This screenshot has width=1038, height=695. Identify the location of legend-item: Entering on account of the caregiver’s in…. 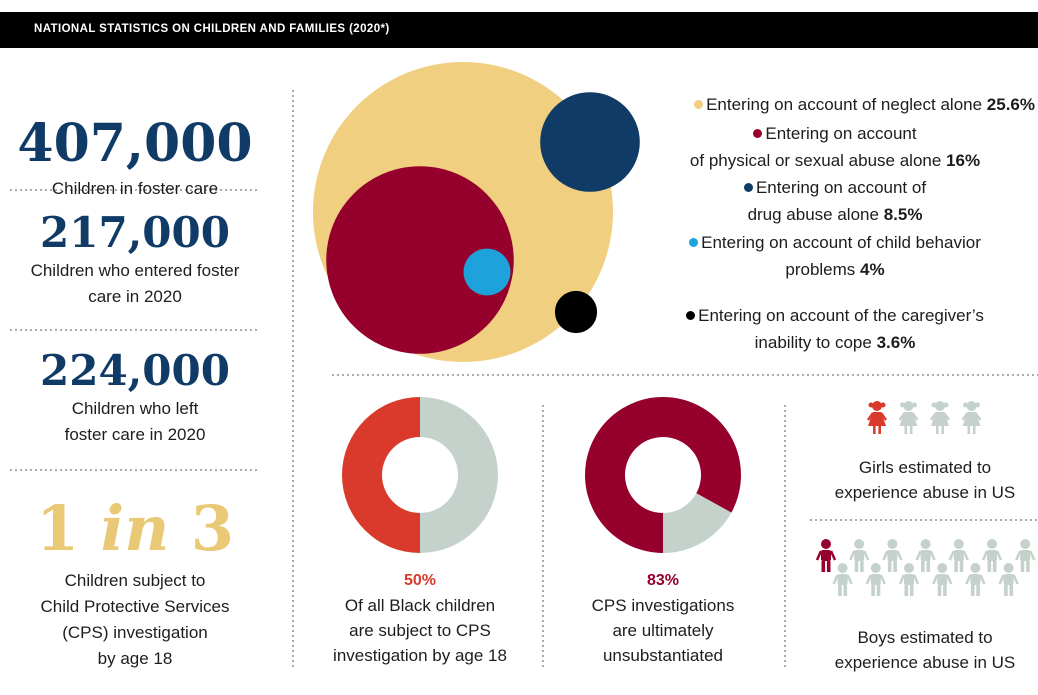
(835, 329).